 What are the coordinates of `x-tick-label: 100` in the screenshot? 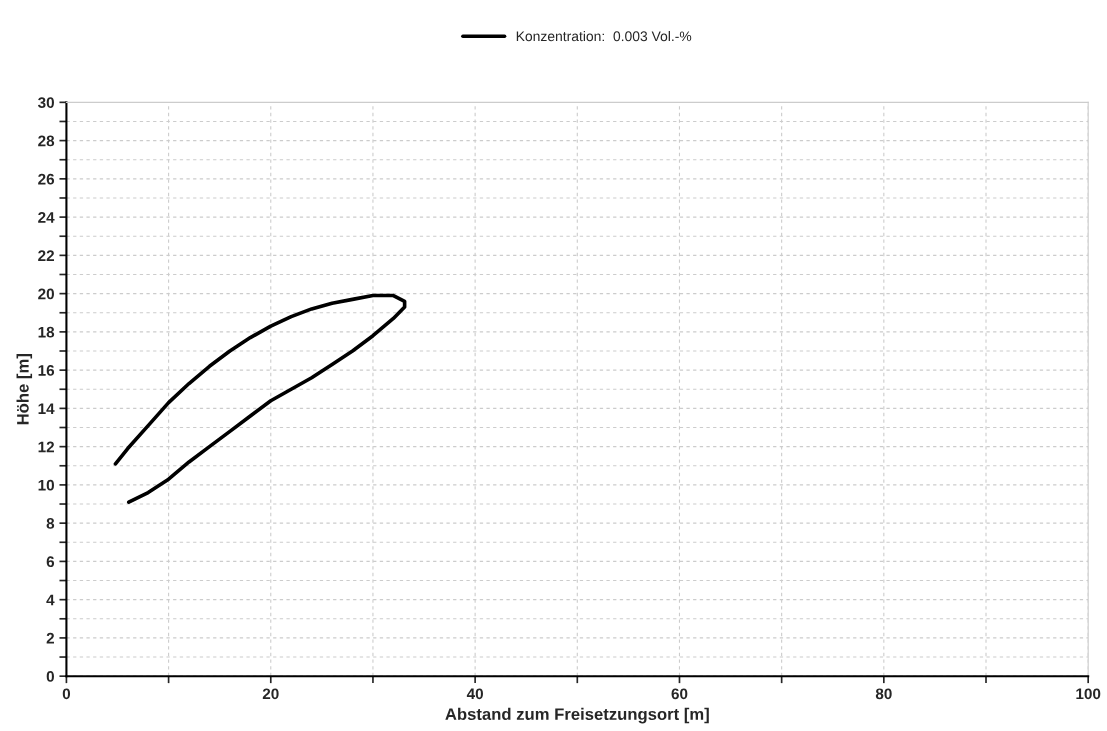 It's located at (1088, 694).